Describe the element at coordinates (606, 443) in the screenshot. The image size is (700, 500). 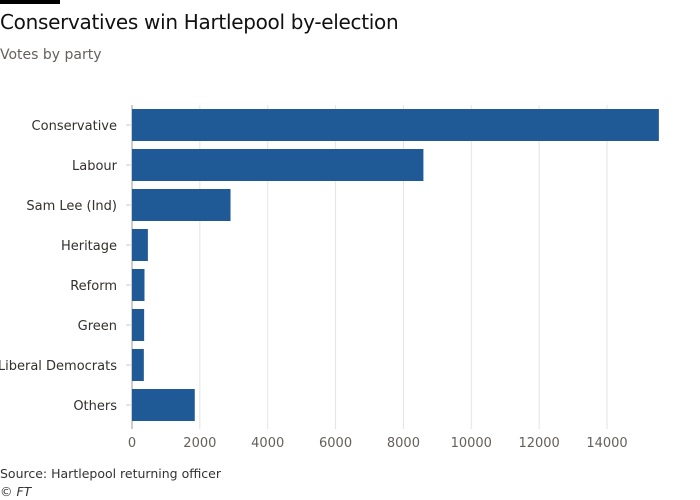
I see `x-tick-label: 14000` at that location.